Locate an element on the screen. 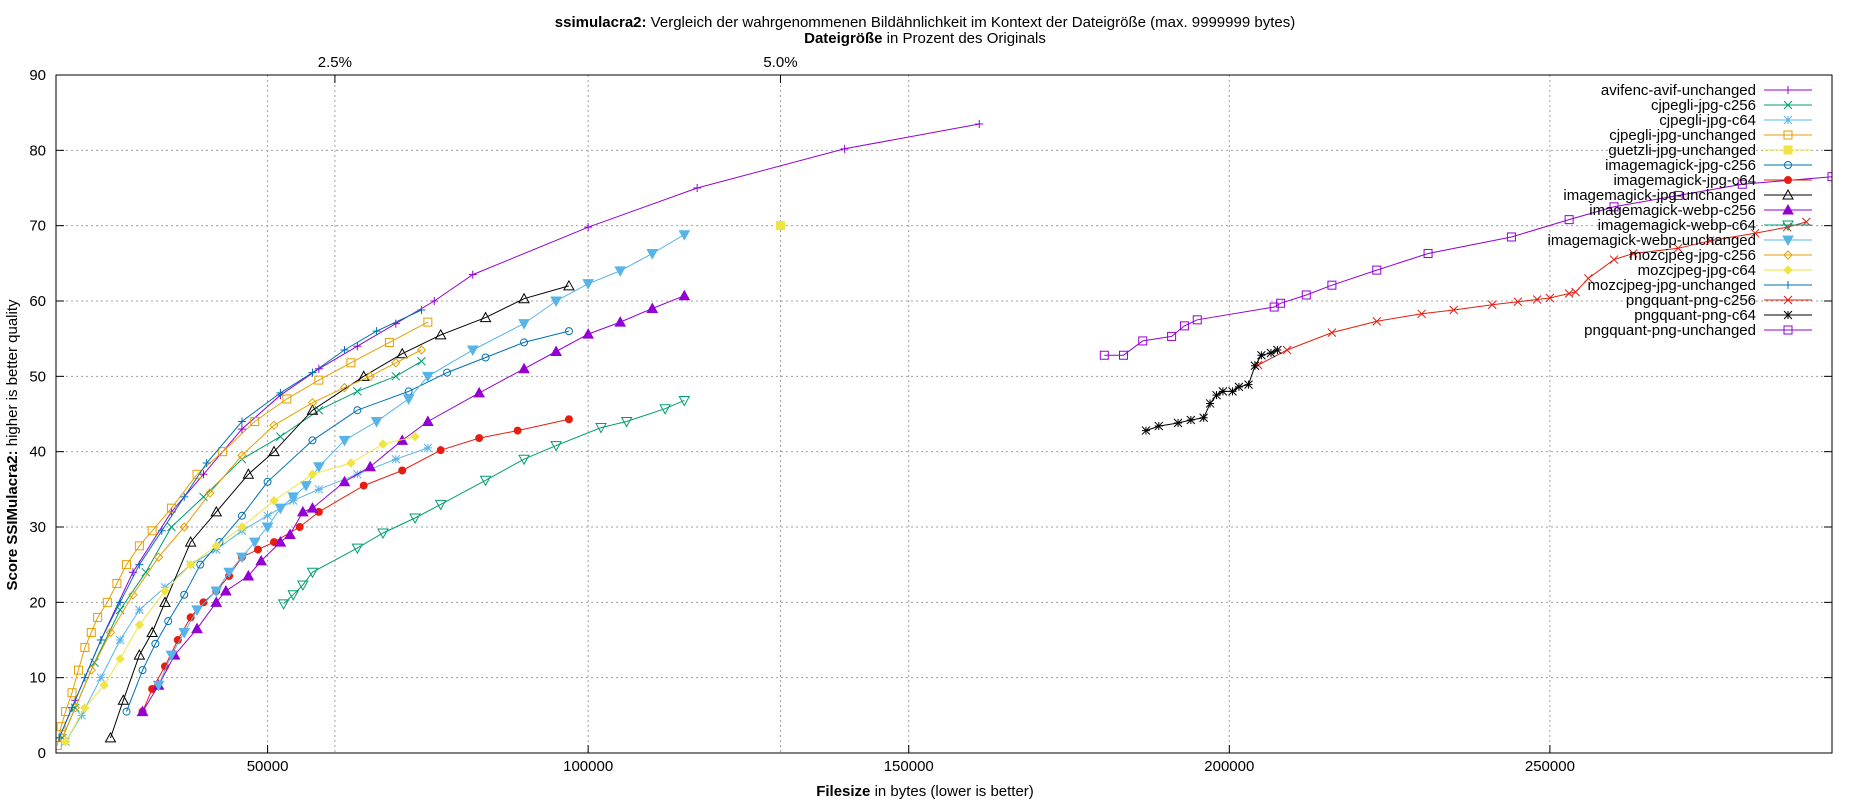 This screenshot has height=800, width=1850. x-tick-label: 50000 is located at coordinates (268, 766).